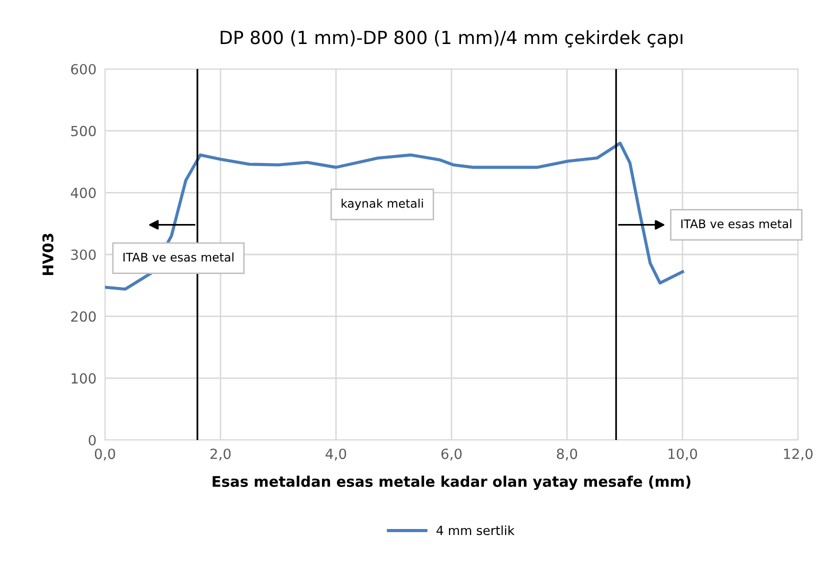  Describe the element at coordinates (451, 483) in the screenshot. I see `x-axis-title: Esas metaldan esas metale kadar olan yatay mesafe (mm)` at that location.